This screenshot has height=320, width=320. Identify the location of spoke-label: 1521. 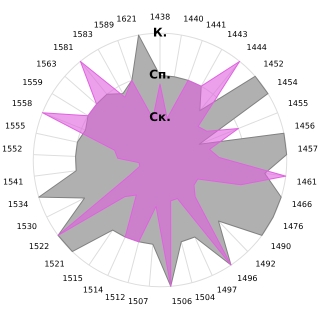
(54, 263).